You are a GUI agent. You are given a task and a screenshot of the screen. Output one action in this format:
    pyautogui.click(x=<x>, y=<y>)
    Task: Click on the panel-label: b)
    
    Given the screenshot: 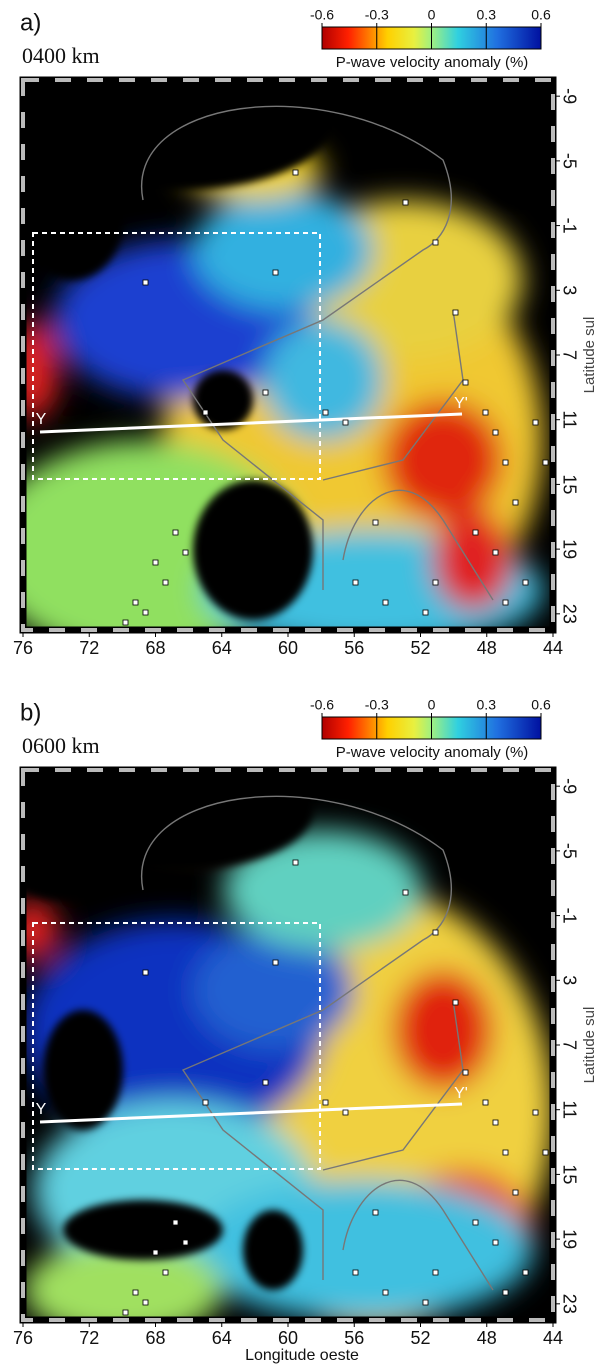 What is the action you would take?
    pyautogui.click(x=30, y=712)
    